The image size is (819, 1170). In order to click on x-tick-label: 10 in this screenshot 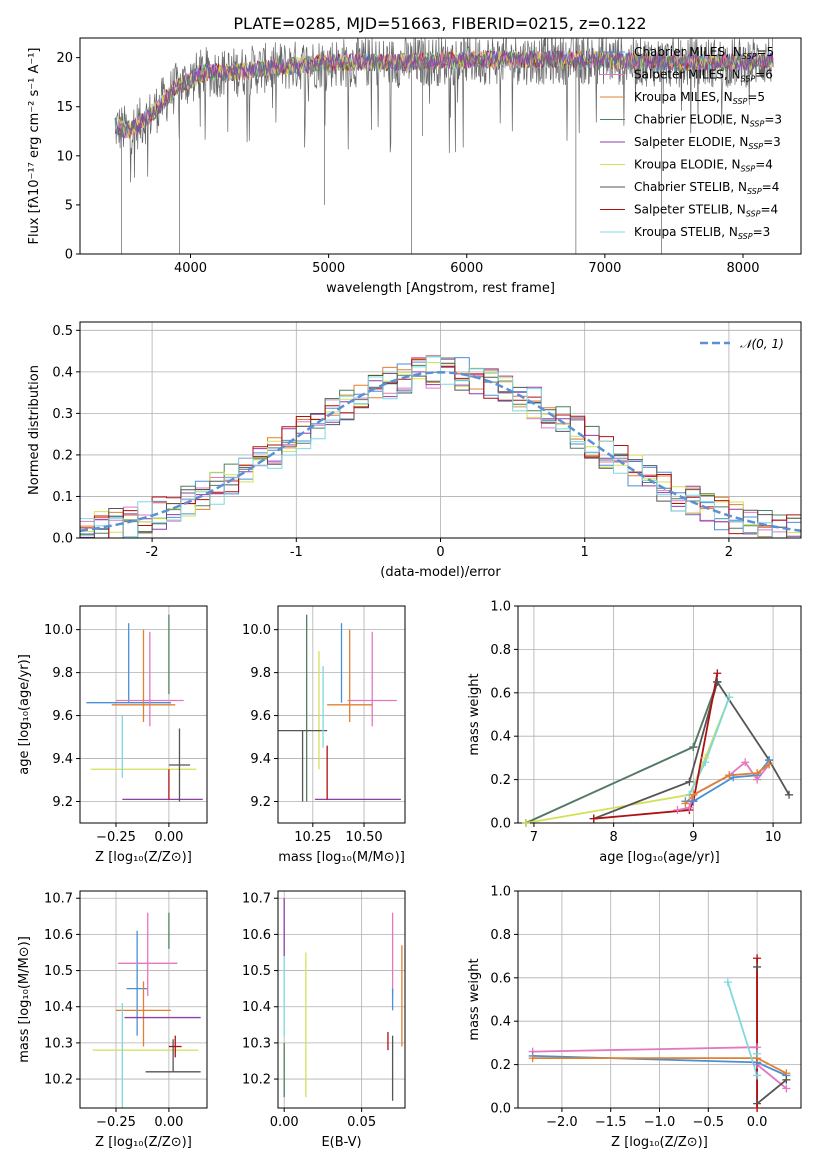, I will do `click(773, 837)`.